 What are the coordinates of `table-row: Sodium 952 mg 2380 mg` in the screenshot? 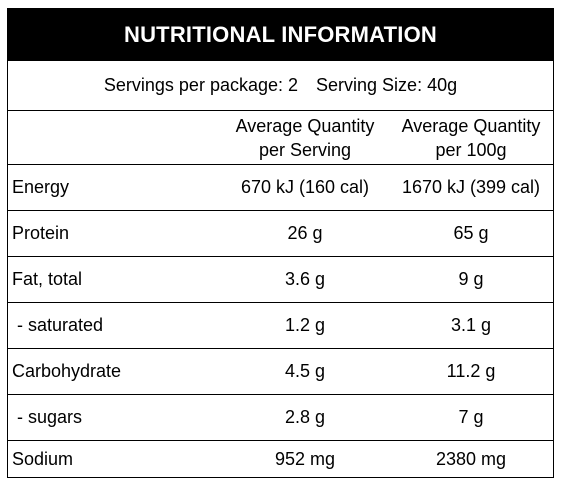 It's located at (280, 459).